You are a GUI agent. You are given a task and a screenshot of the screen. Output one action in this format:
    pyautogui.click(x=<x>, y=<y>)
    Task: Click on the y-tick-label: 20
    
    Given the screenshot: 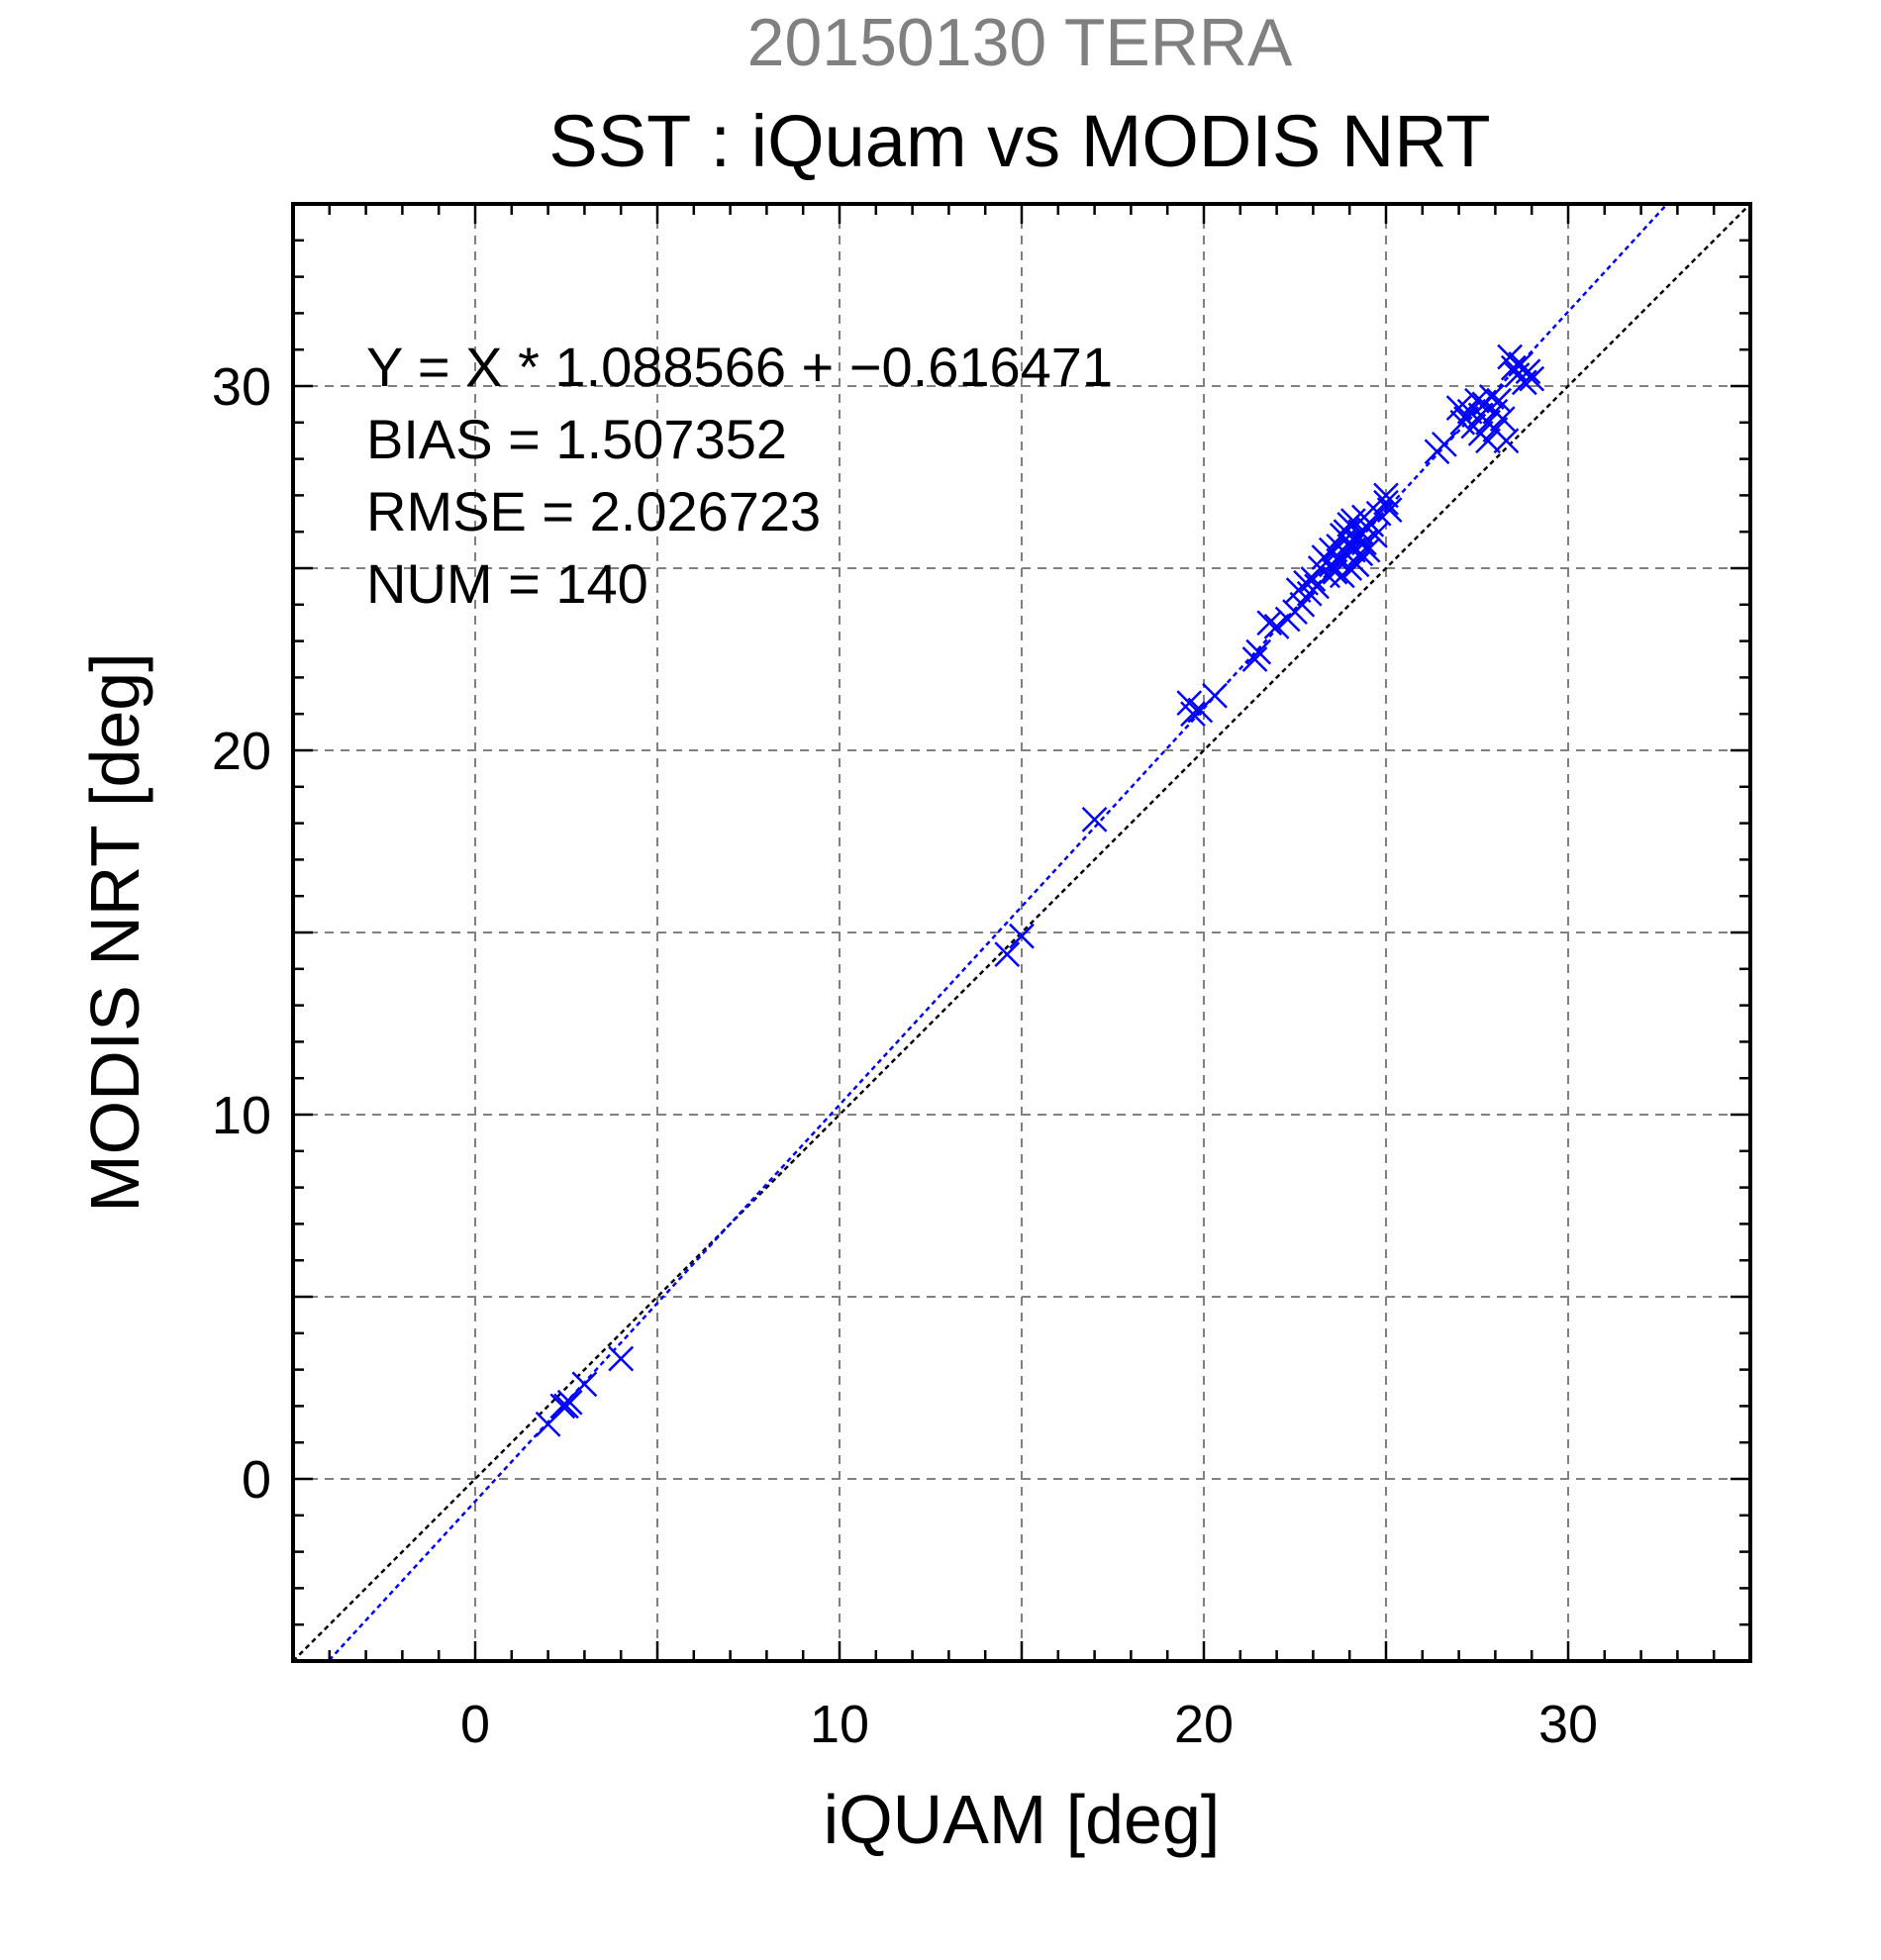 What is the action you would take?
    pyautogui.click(x=242, y=751)
    